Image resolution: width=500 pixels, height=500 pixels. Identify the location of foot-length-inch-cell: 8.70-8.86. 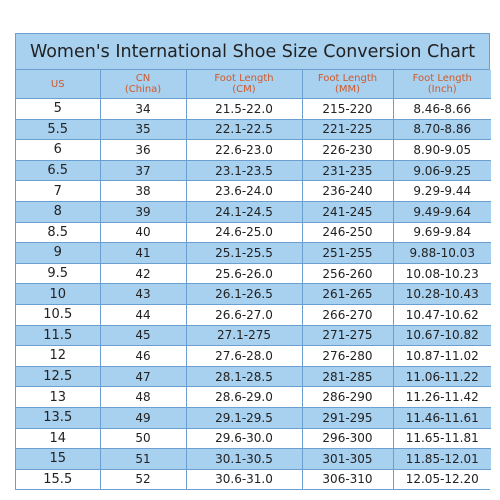
(442, 130).